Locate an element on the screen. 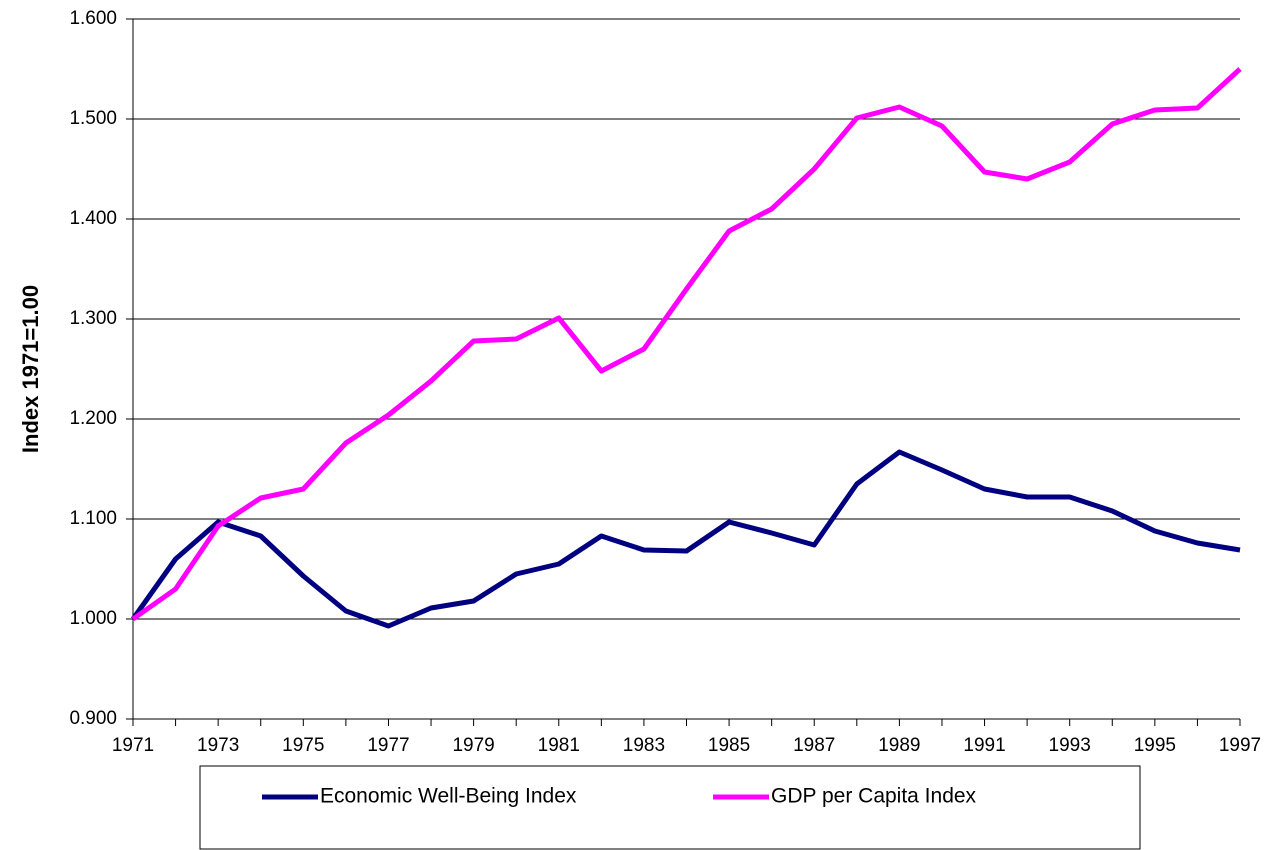 The width and height of the screenshot is (1278, 850). x-tick-label: 1995 is located at coordinates (1155, 745).